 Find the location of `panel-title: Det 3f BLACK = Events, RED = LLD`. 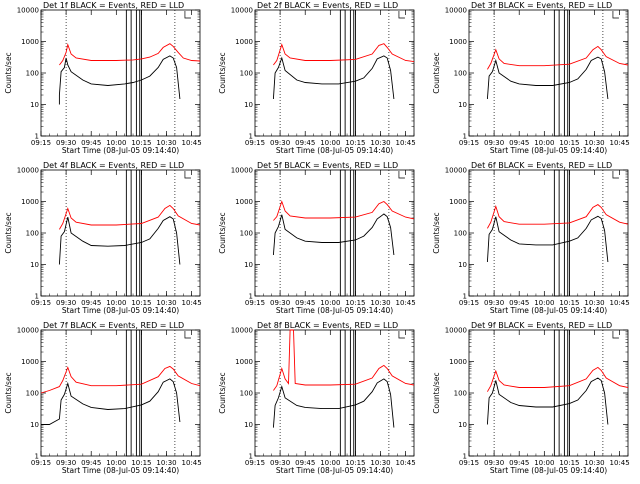

panel-title: Det 3f BLACK = Events, RED = LLD is located at coordinates (541, 5).